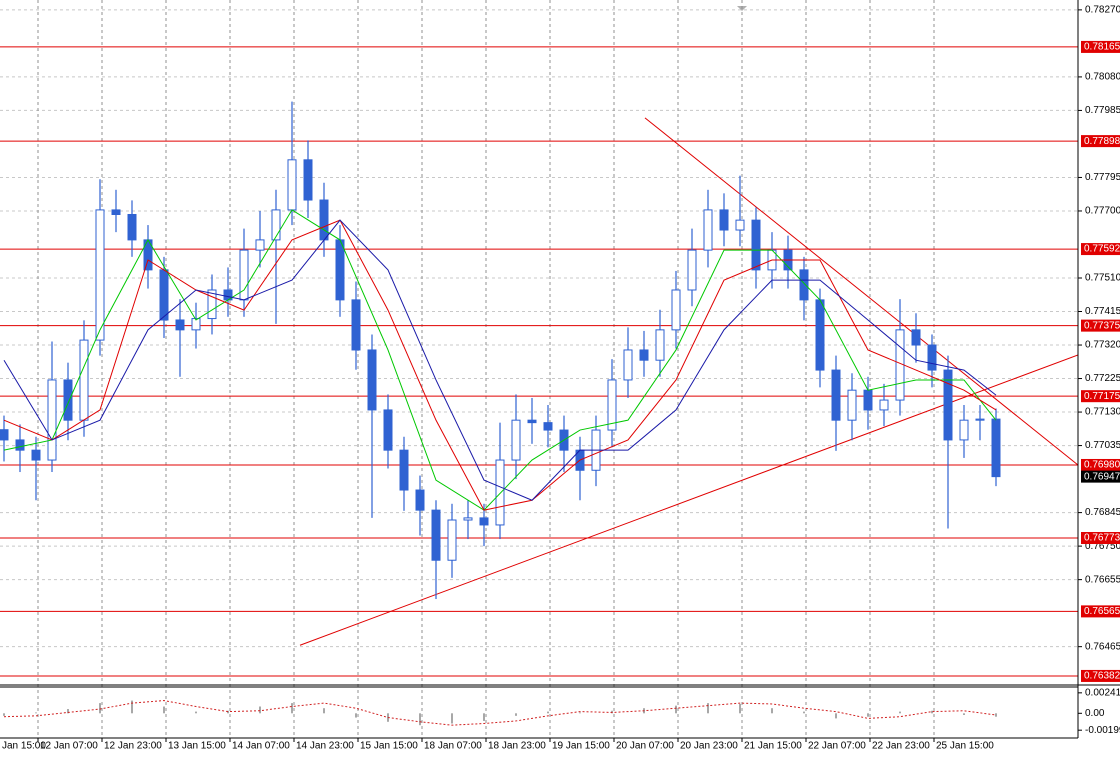  I want to click on level-label: 0.77592, so click(1102, 249).